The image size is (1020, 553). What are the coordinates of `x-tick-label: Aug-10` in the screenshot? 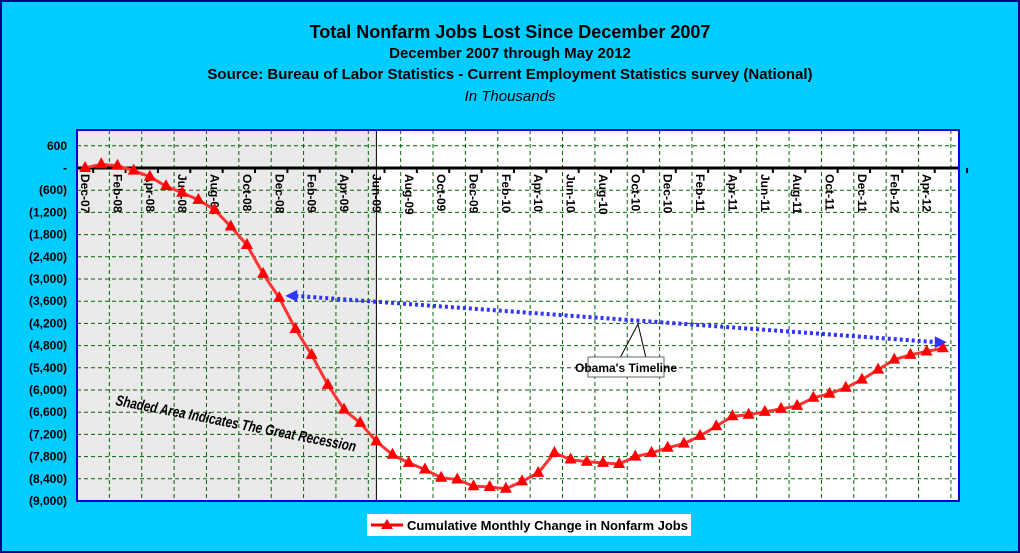 It's located at (603, 194).